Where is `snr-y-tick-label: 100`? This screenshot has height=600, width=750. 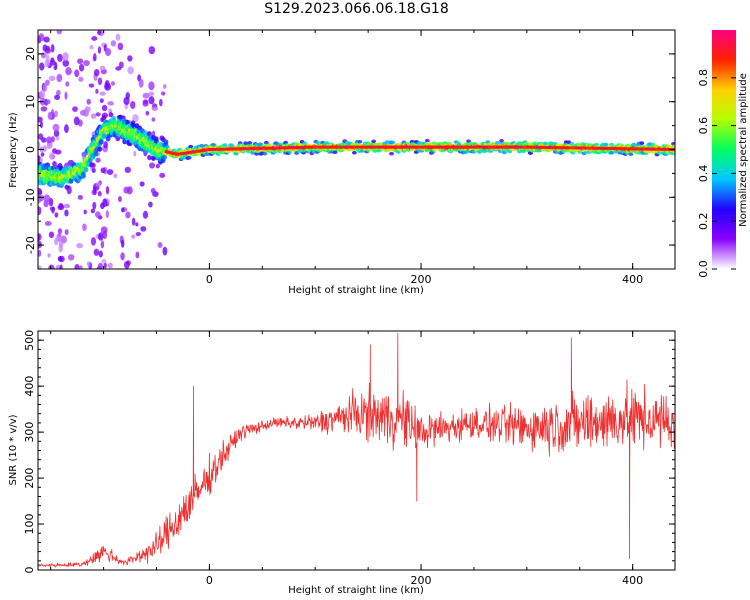
snr-y-tick-label: 100 is located at coordinates (29, 524).